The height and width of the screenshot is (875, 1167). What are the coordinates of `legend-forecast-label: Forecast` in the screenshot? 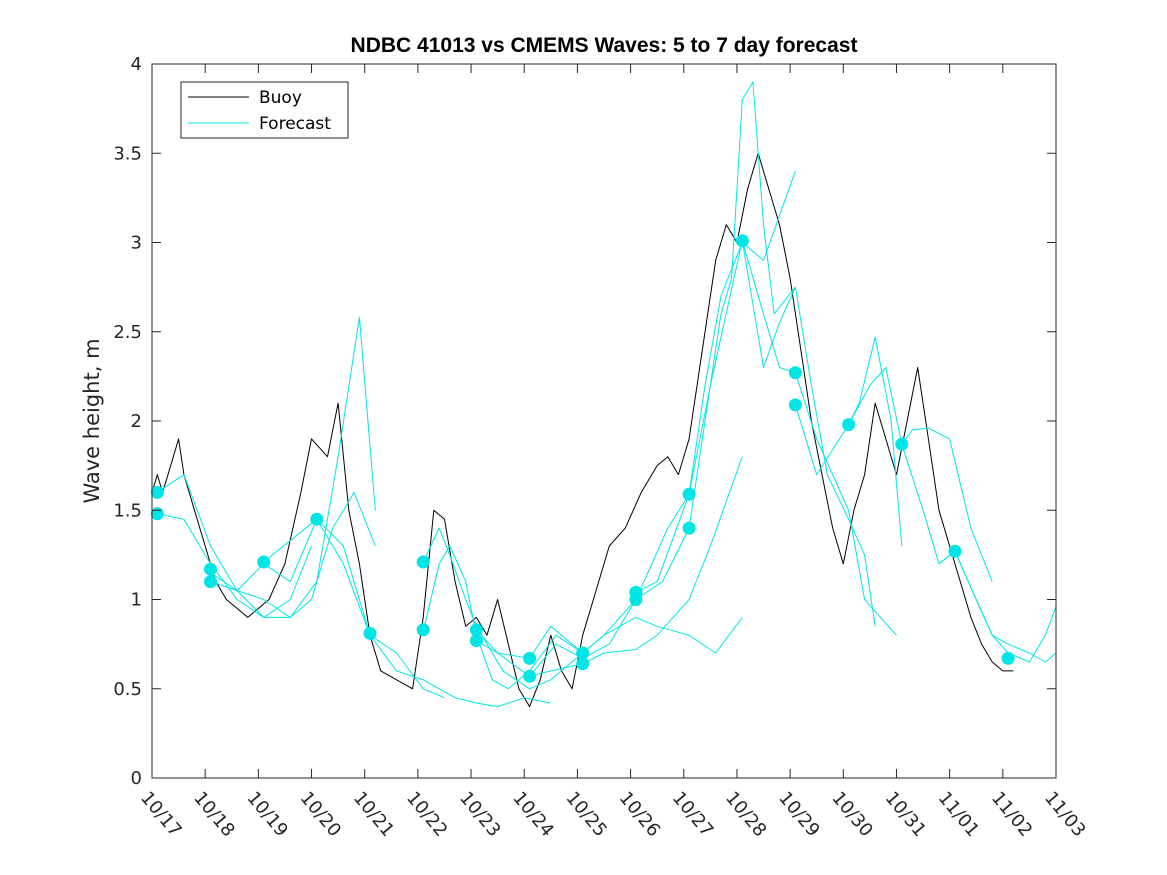 It's located at (295, 124).